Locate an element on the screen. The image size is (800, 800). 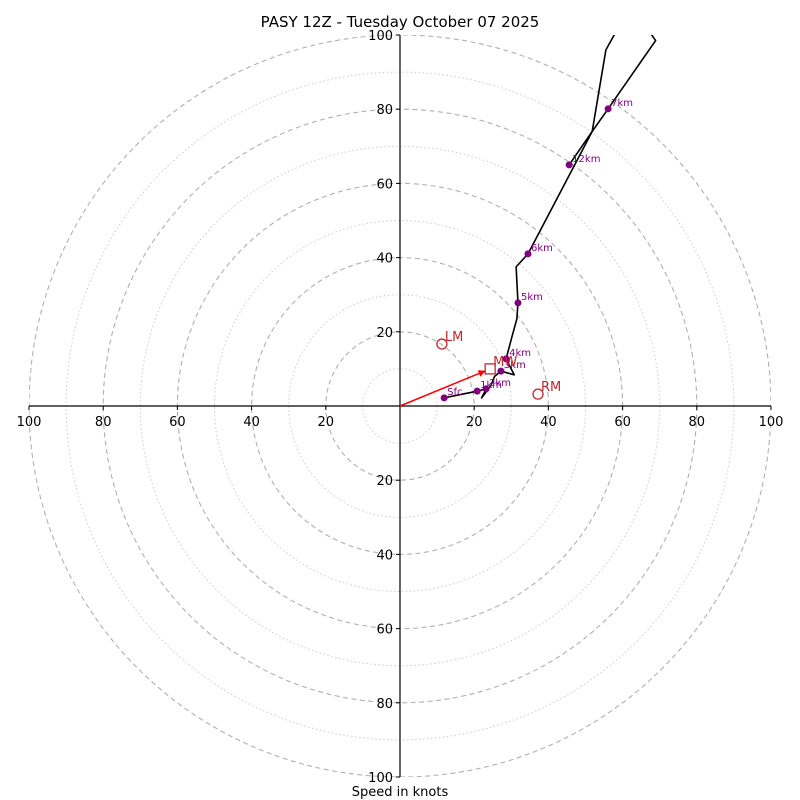
height-marker-6km is located at coordinates (528, 254).